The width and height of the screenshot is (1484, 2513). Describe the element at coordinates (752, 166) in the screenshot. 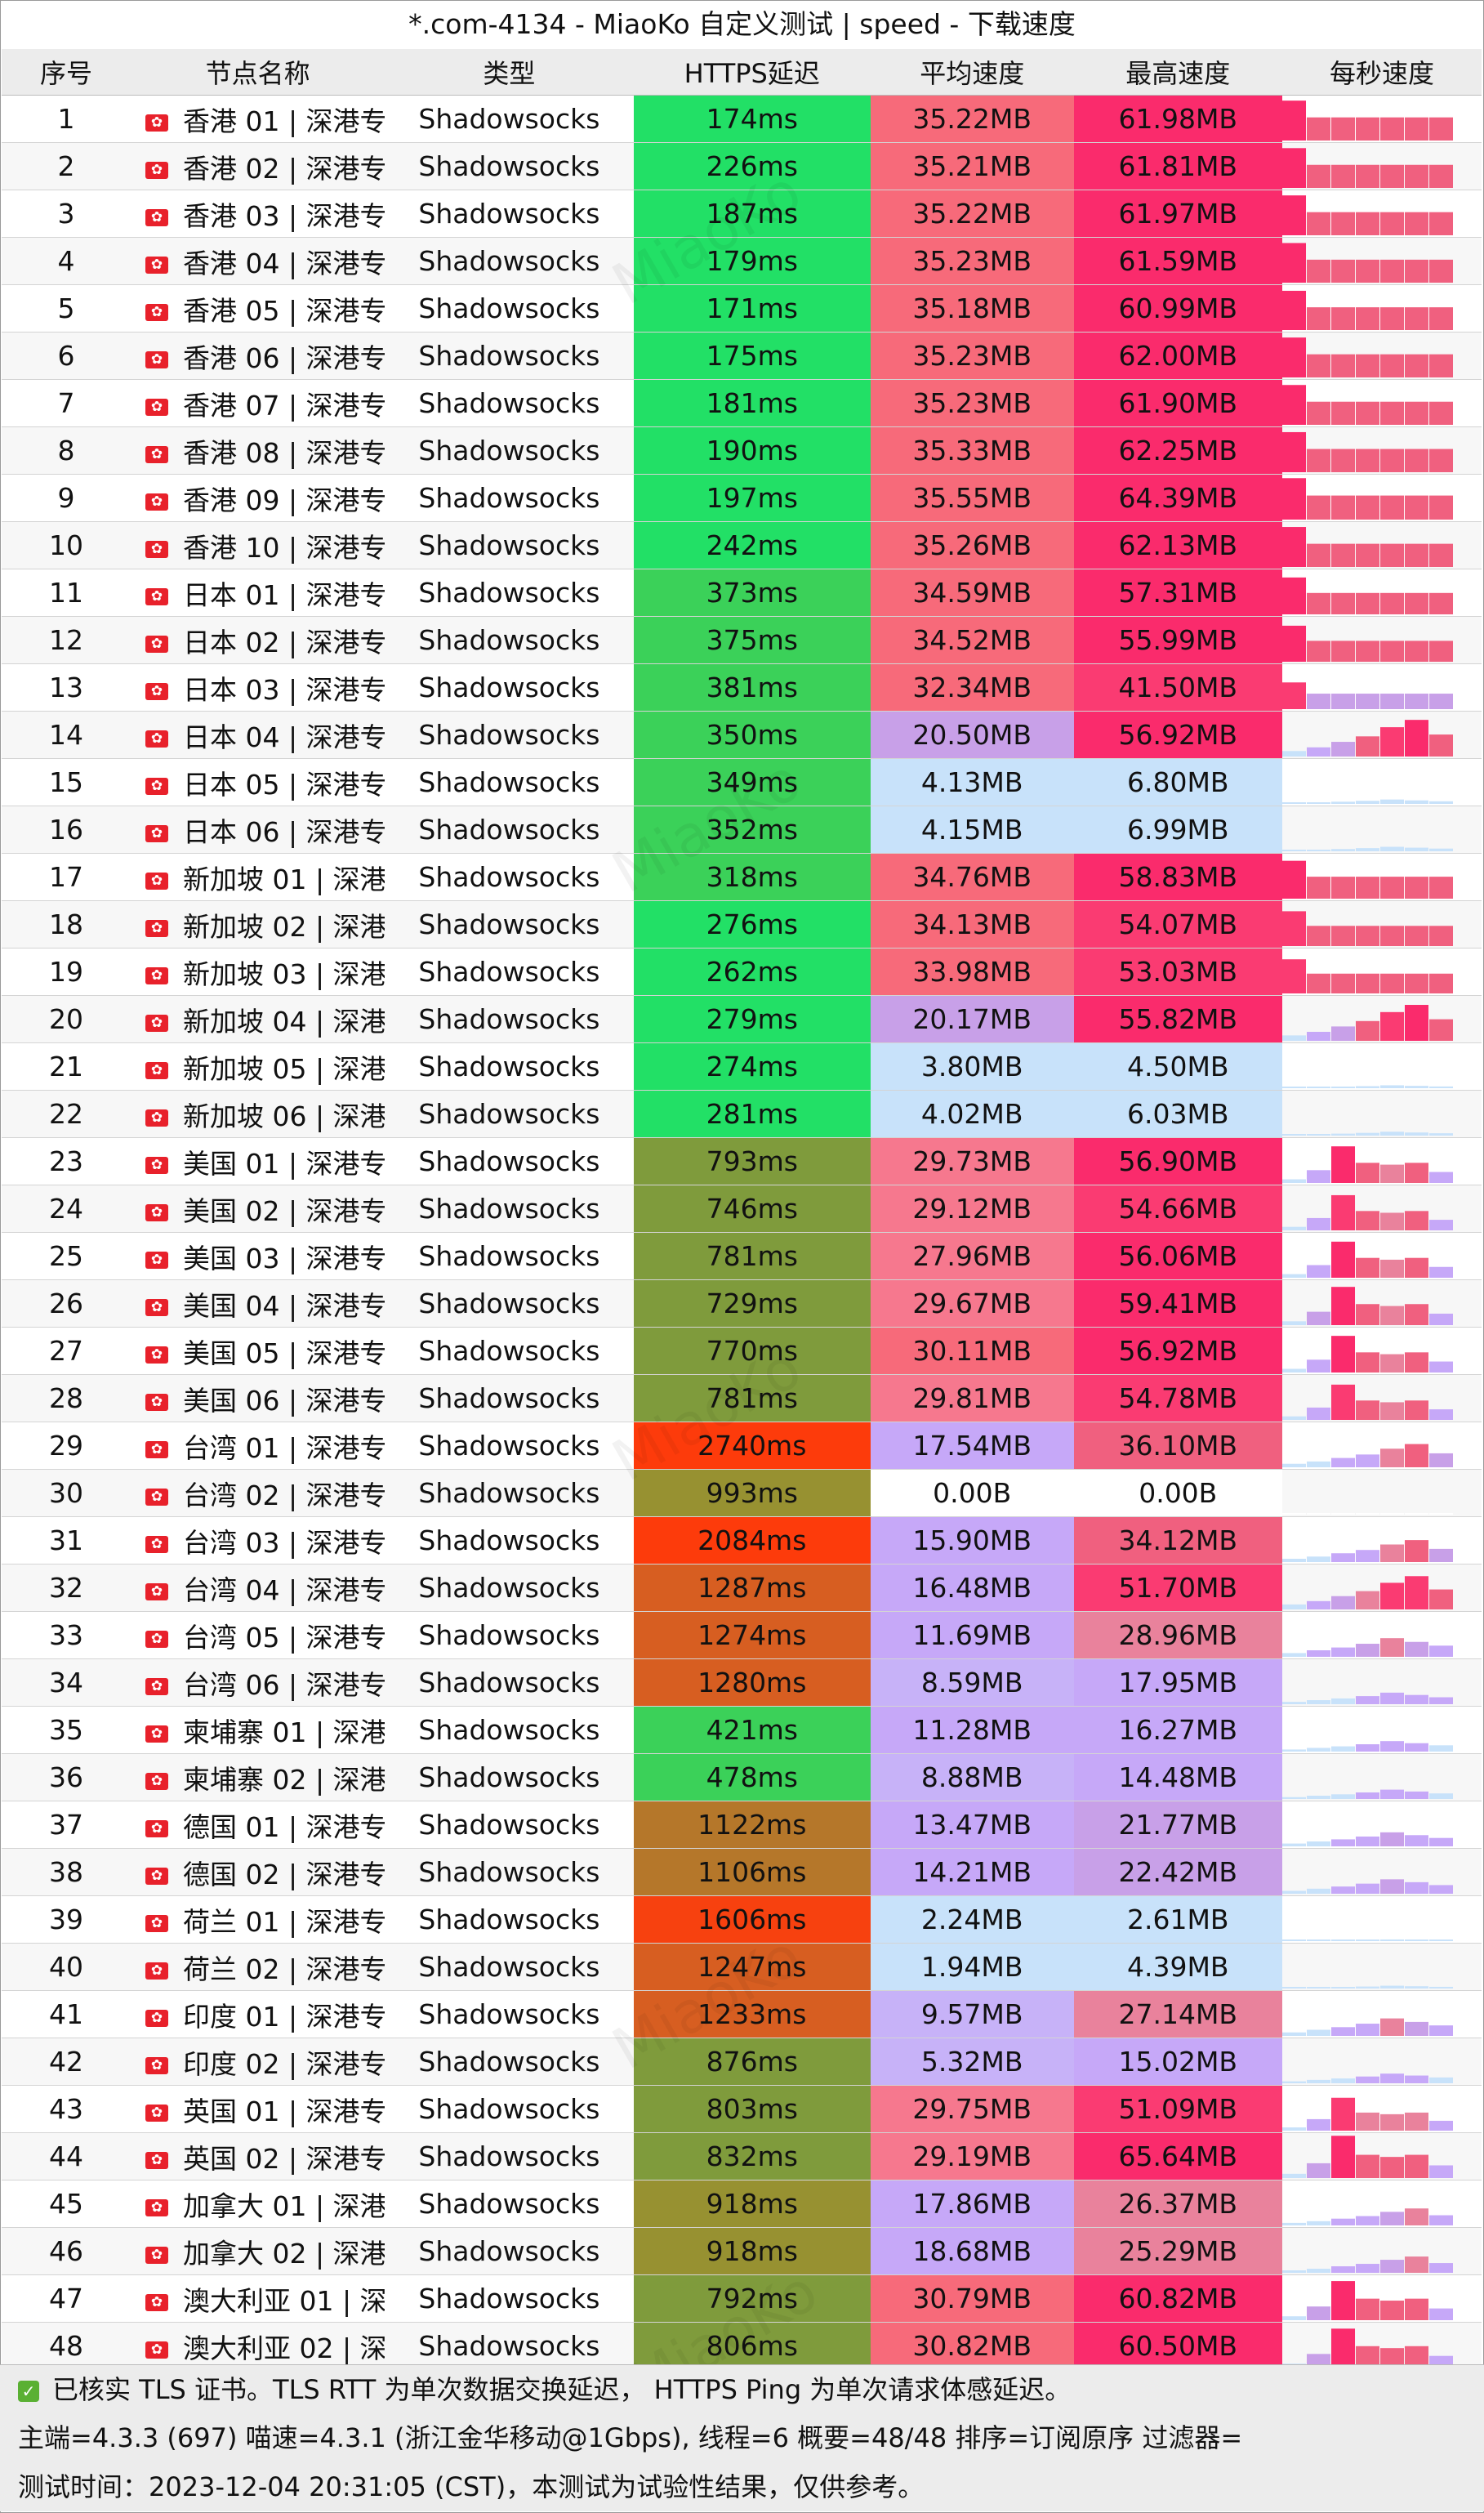

I see `latency-cell: 226ms` at that location.